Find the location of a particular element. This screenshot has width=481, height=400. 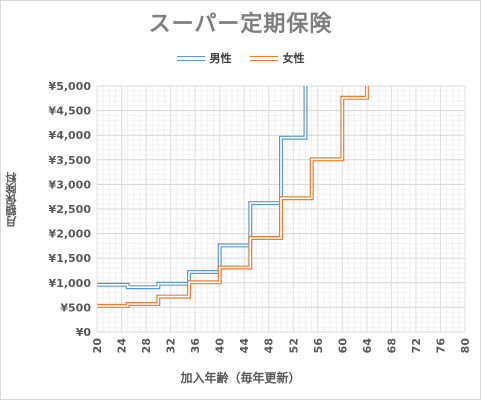

x-axis-title: 加入年齢（毎年更新） is located at coordinates (240, 378).